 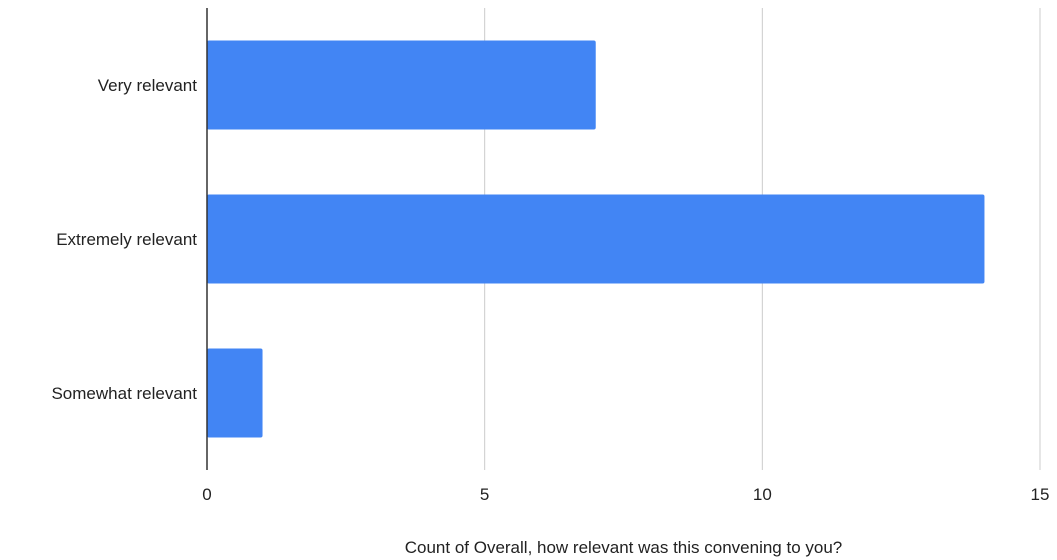 I want to click on bar-somewhat-relevant, so click(x=235, y=393).